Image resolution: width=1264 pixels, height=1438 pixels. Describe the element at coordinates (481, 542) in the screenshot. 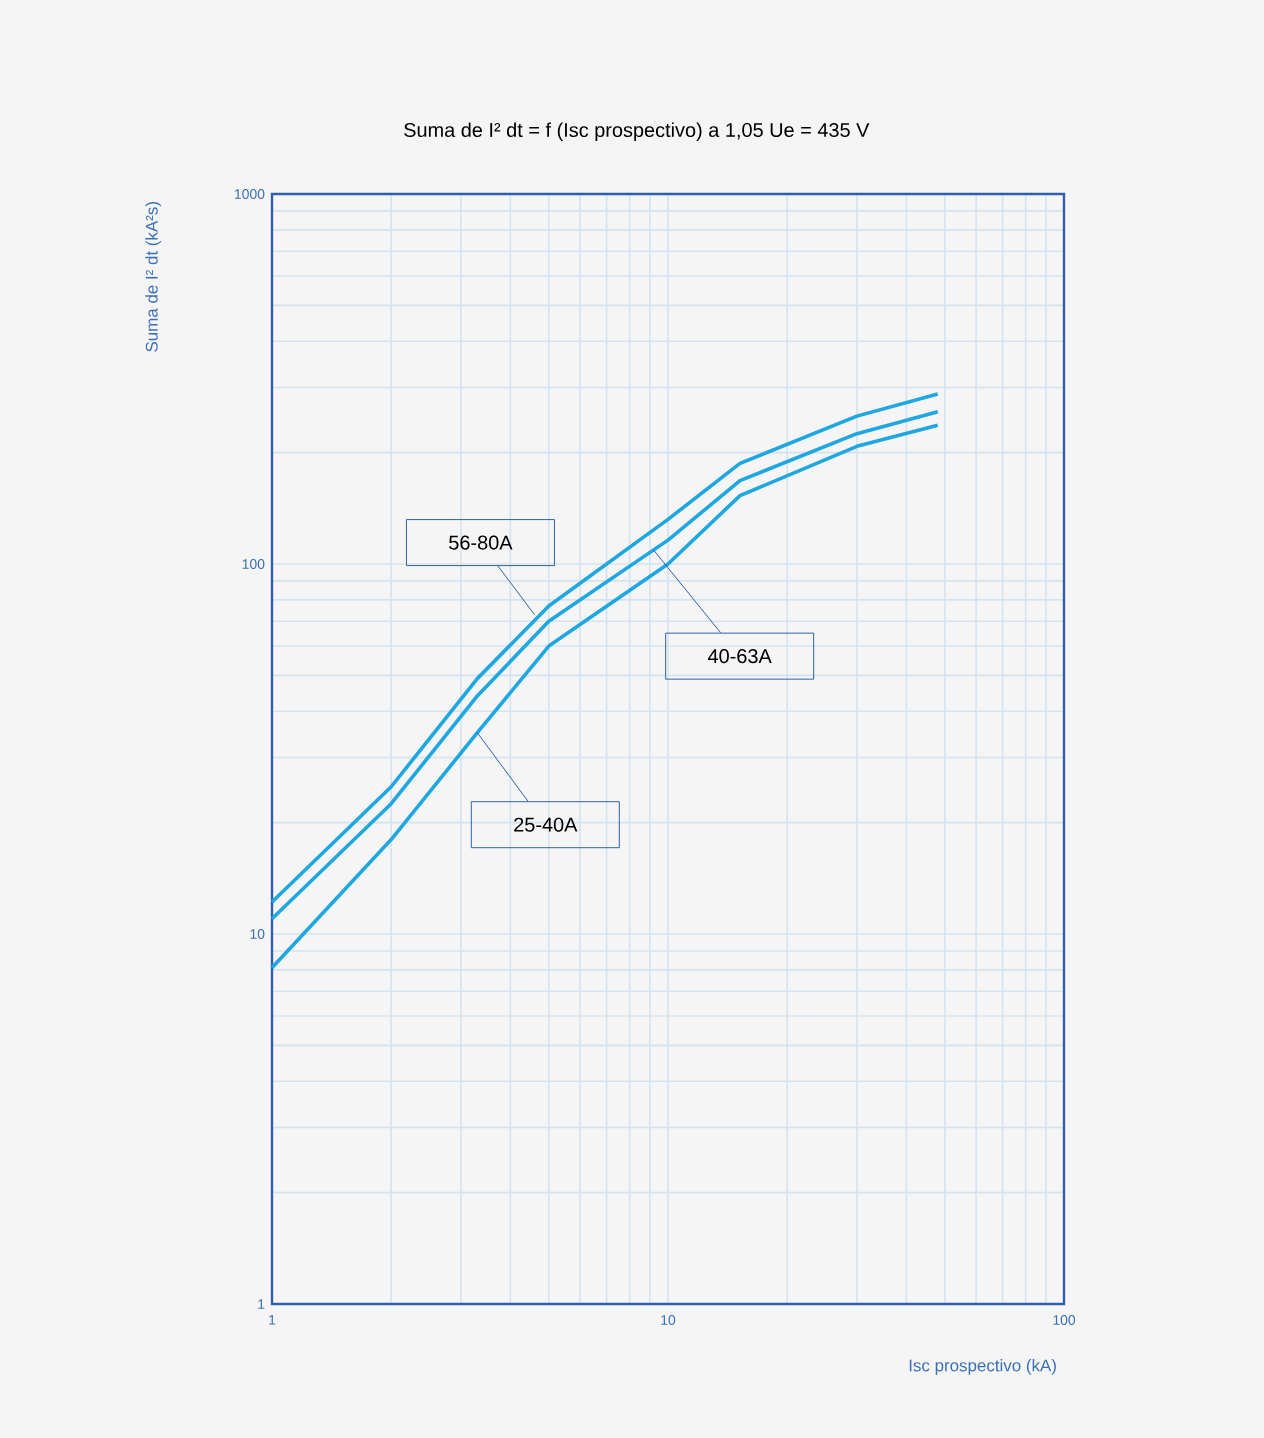

I see `annotation: 56-80A` at that location.